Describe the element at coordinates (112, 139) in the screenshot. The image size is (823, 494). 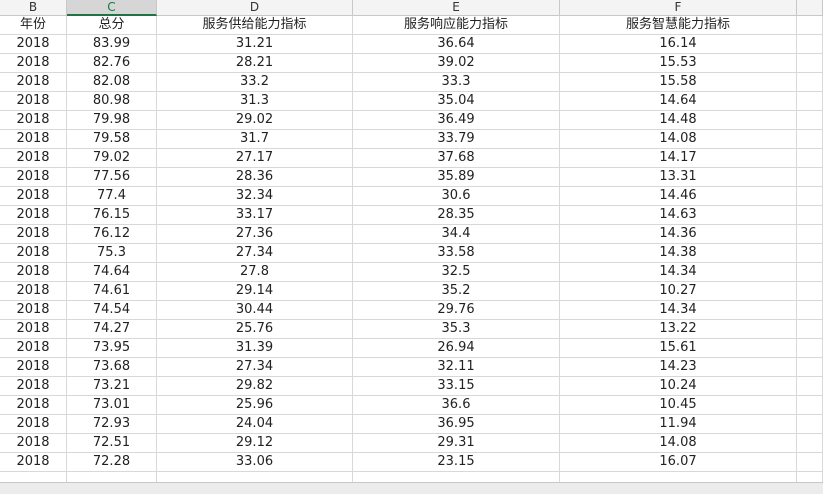
I see `cell: 79.58` at that location.